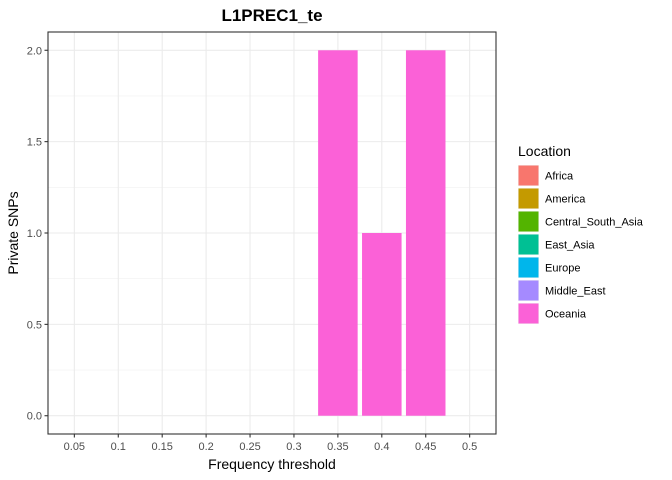  Describe the element at coordinates (205, 447) in the screenshot. I see `x-tick-label: 0.2` at that location.